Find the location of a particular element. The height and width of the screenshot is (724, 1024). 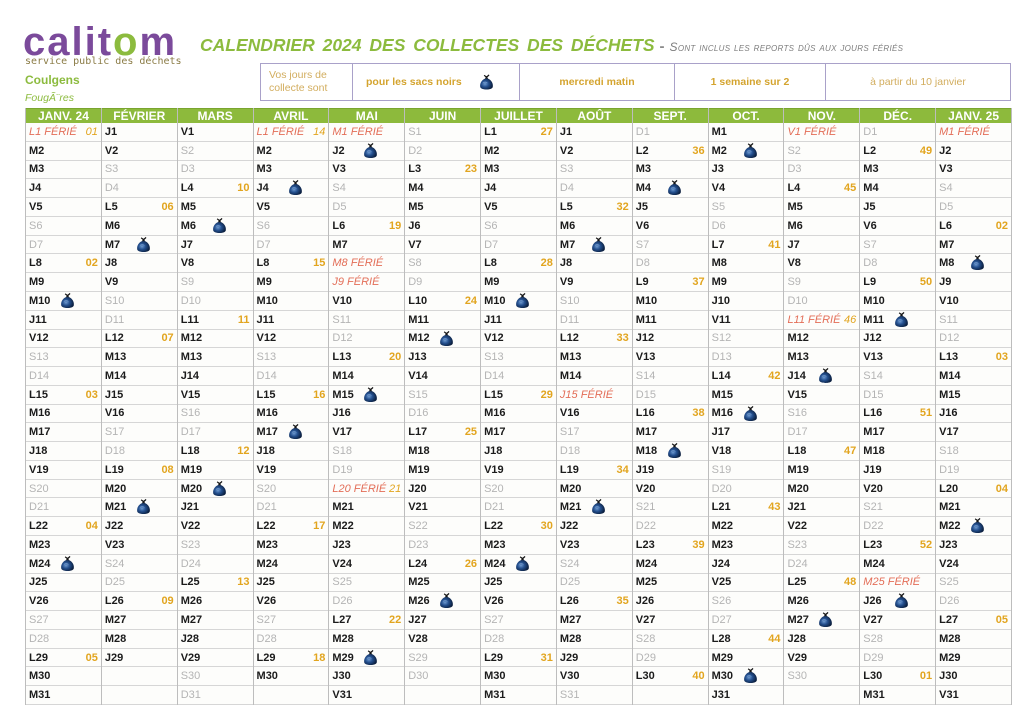

day-label: M9 is located at coordinates (492, 282).